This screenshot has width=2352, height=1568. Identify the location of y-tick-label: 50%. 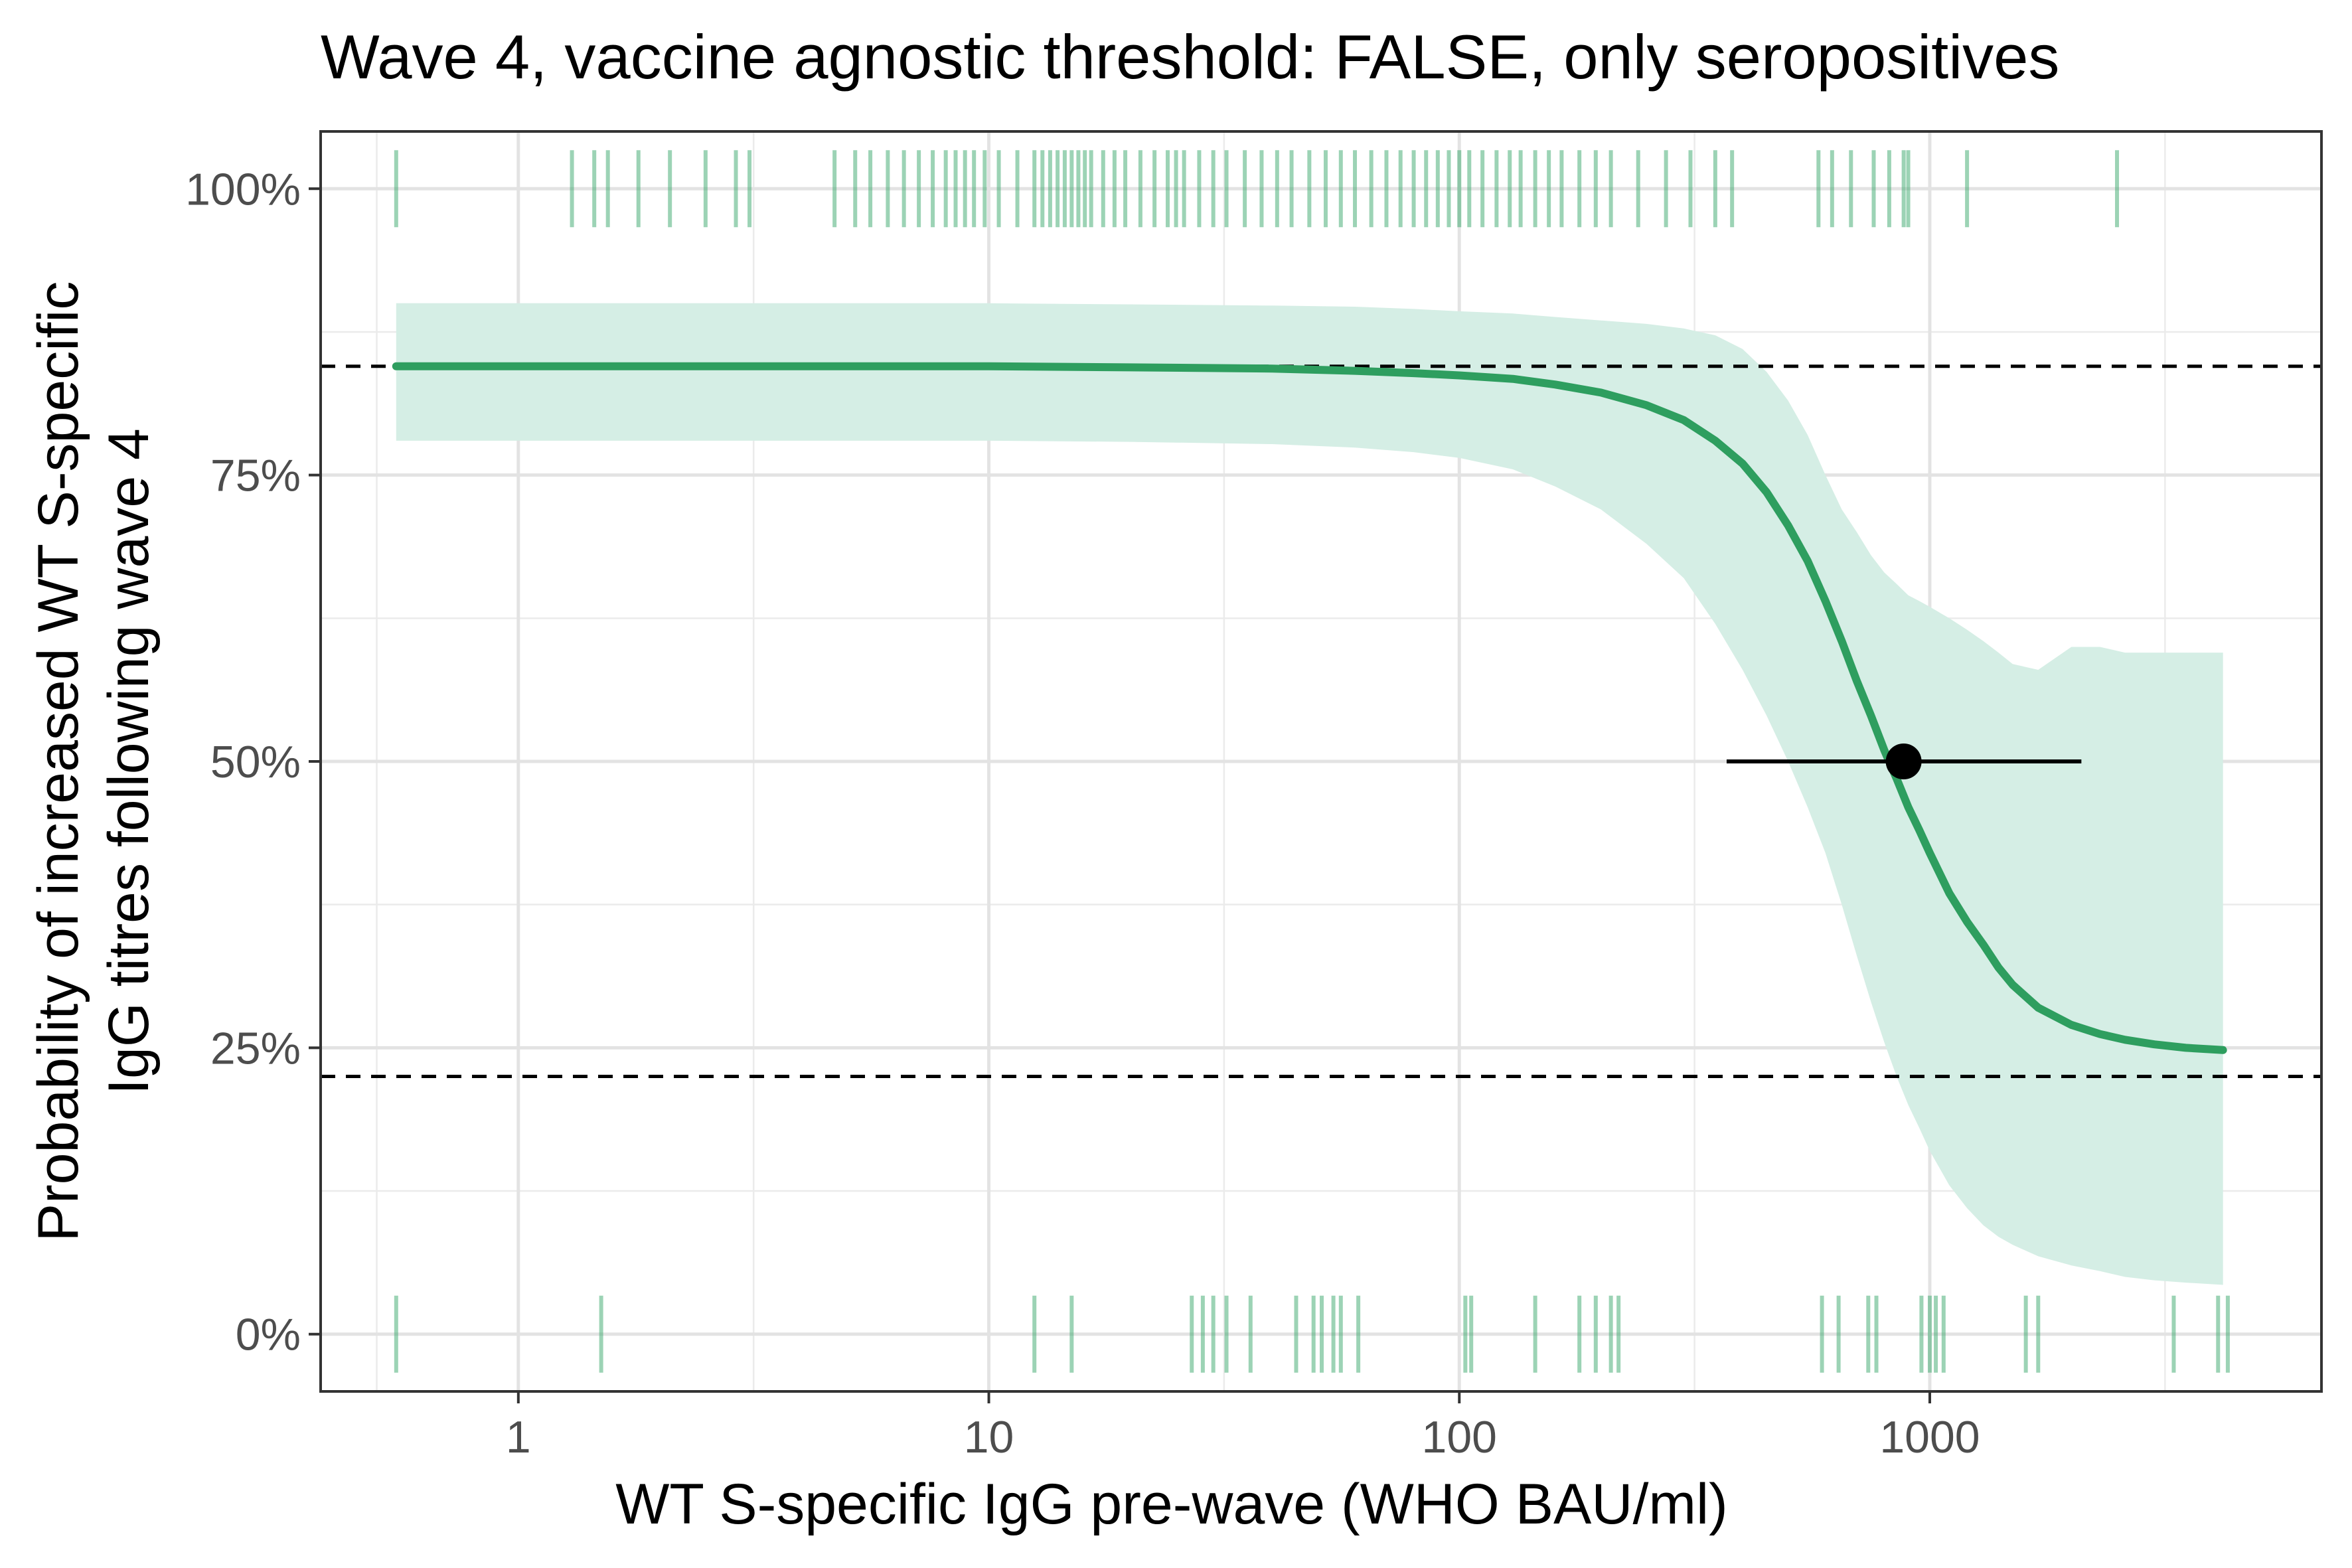
(256, 762).